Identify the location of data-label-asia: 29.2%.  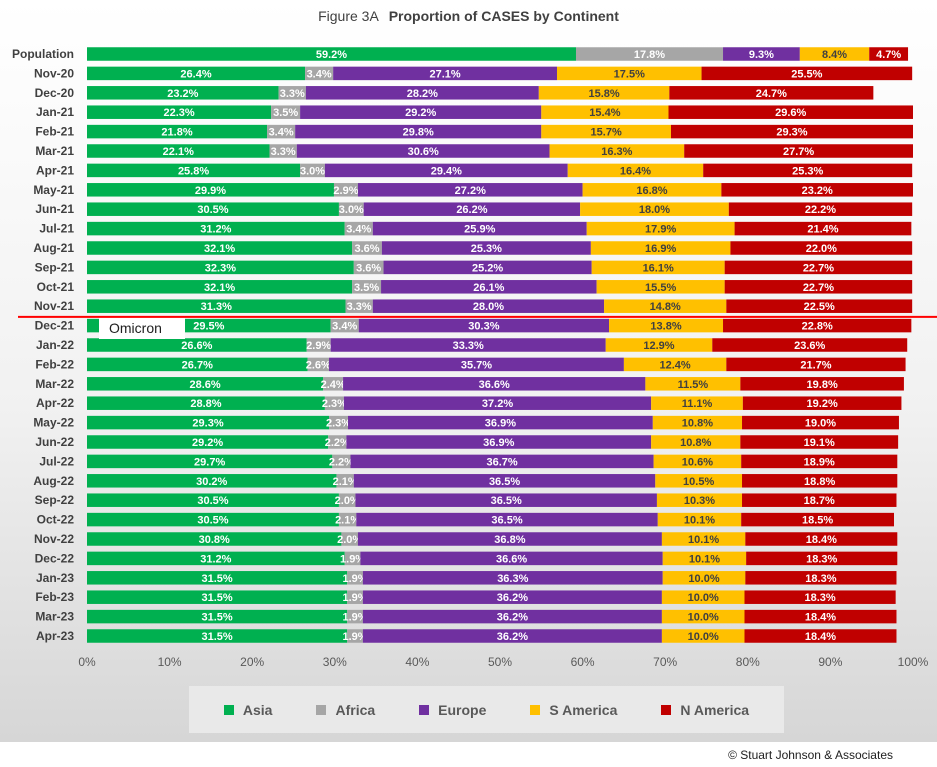
(207, 443).